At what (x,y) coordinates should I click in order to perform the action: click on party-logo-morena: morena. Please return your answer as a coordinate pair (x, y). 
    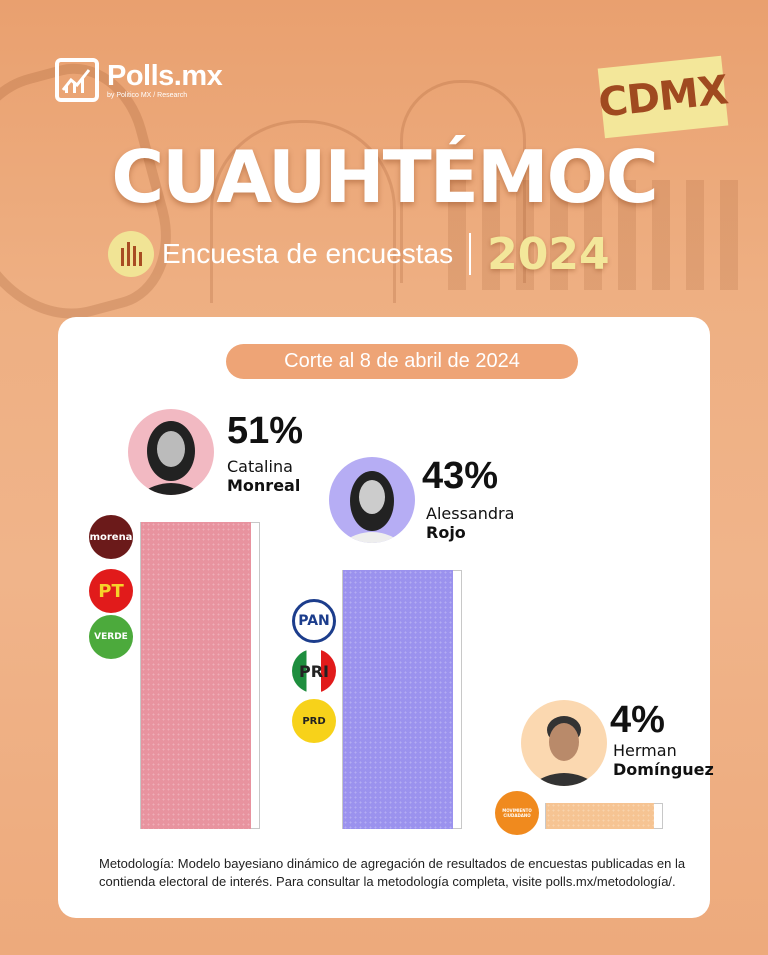
    Looking at the image, I should click on (111, 537).